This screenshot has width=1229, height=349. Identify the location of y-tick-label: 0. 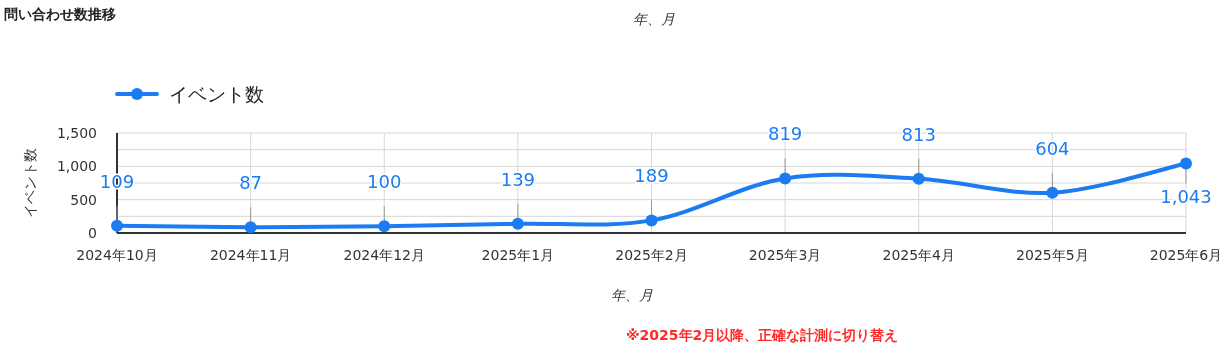
(92, 233).